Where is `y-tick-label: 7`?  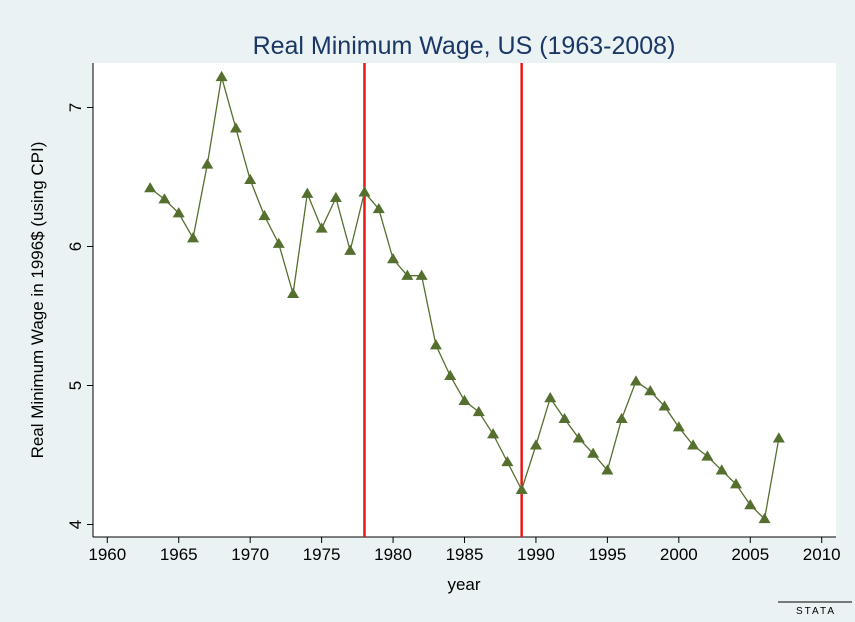 y-tick-label: 7 is located at coordinates (75, 107).